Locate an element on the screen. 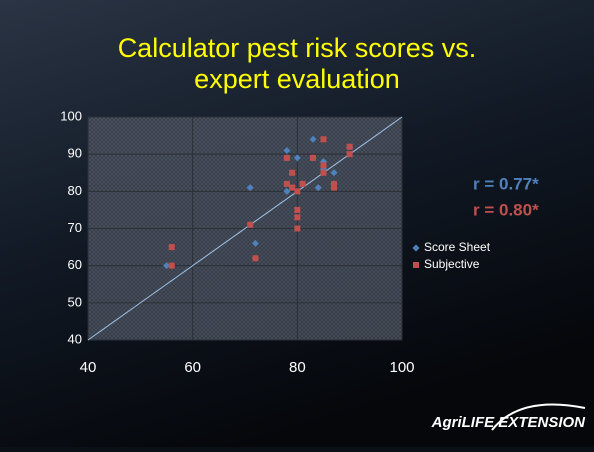 The image size is (594, 452). annotation: r = 0.77* is located at coordinates (506, 183).